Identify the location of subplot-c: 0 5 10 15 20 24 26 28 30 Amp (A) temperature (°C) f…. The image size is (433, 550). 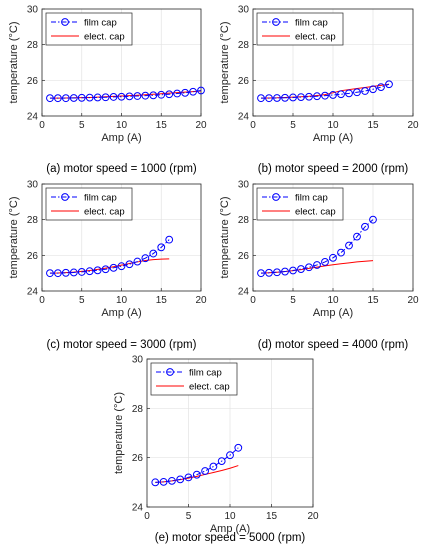
(107, 266).